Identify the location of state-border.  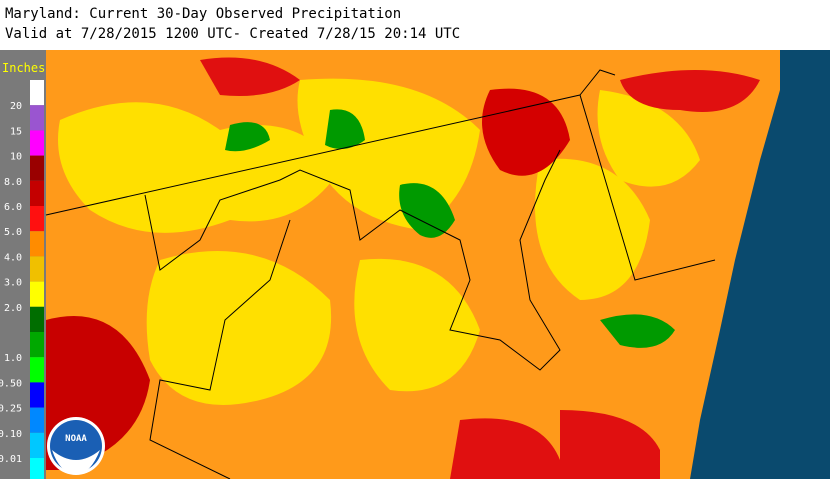
(597, 82).